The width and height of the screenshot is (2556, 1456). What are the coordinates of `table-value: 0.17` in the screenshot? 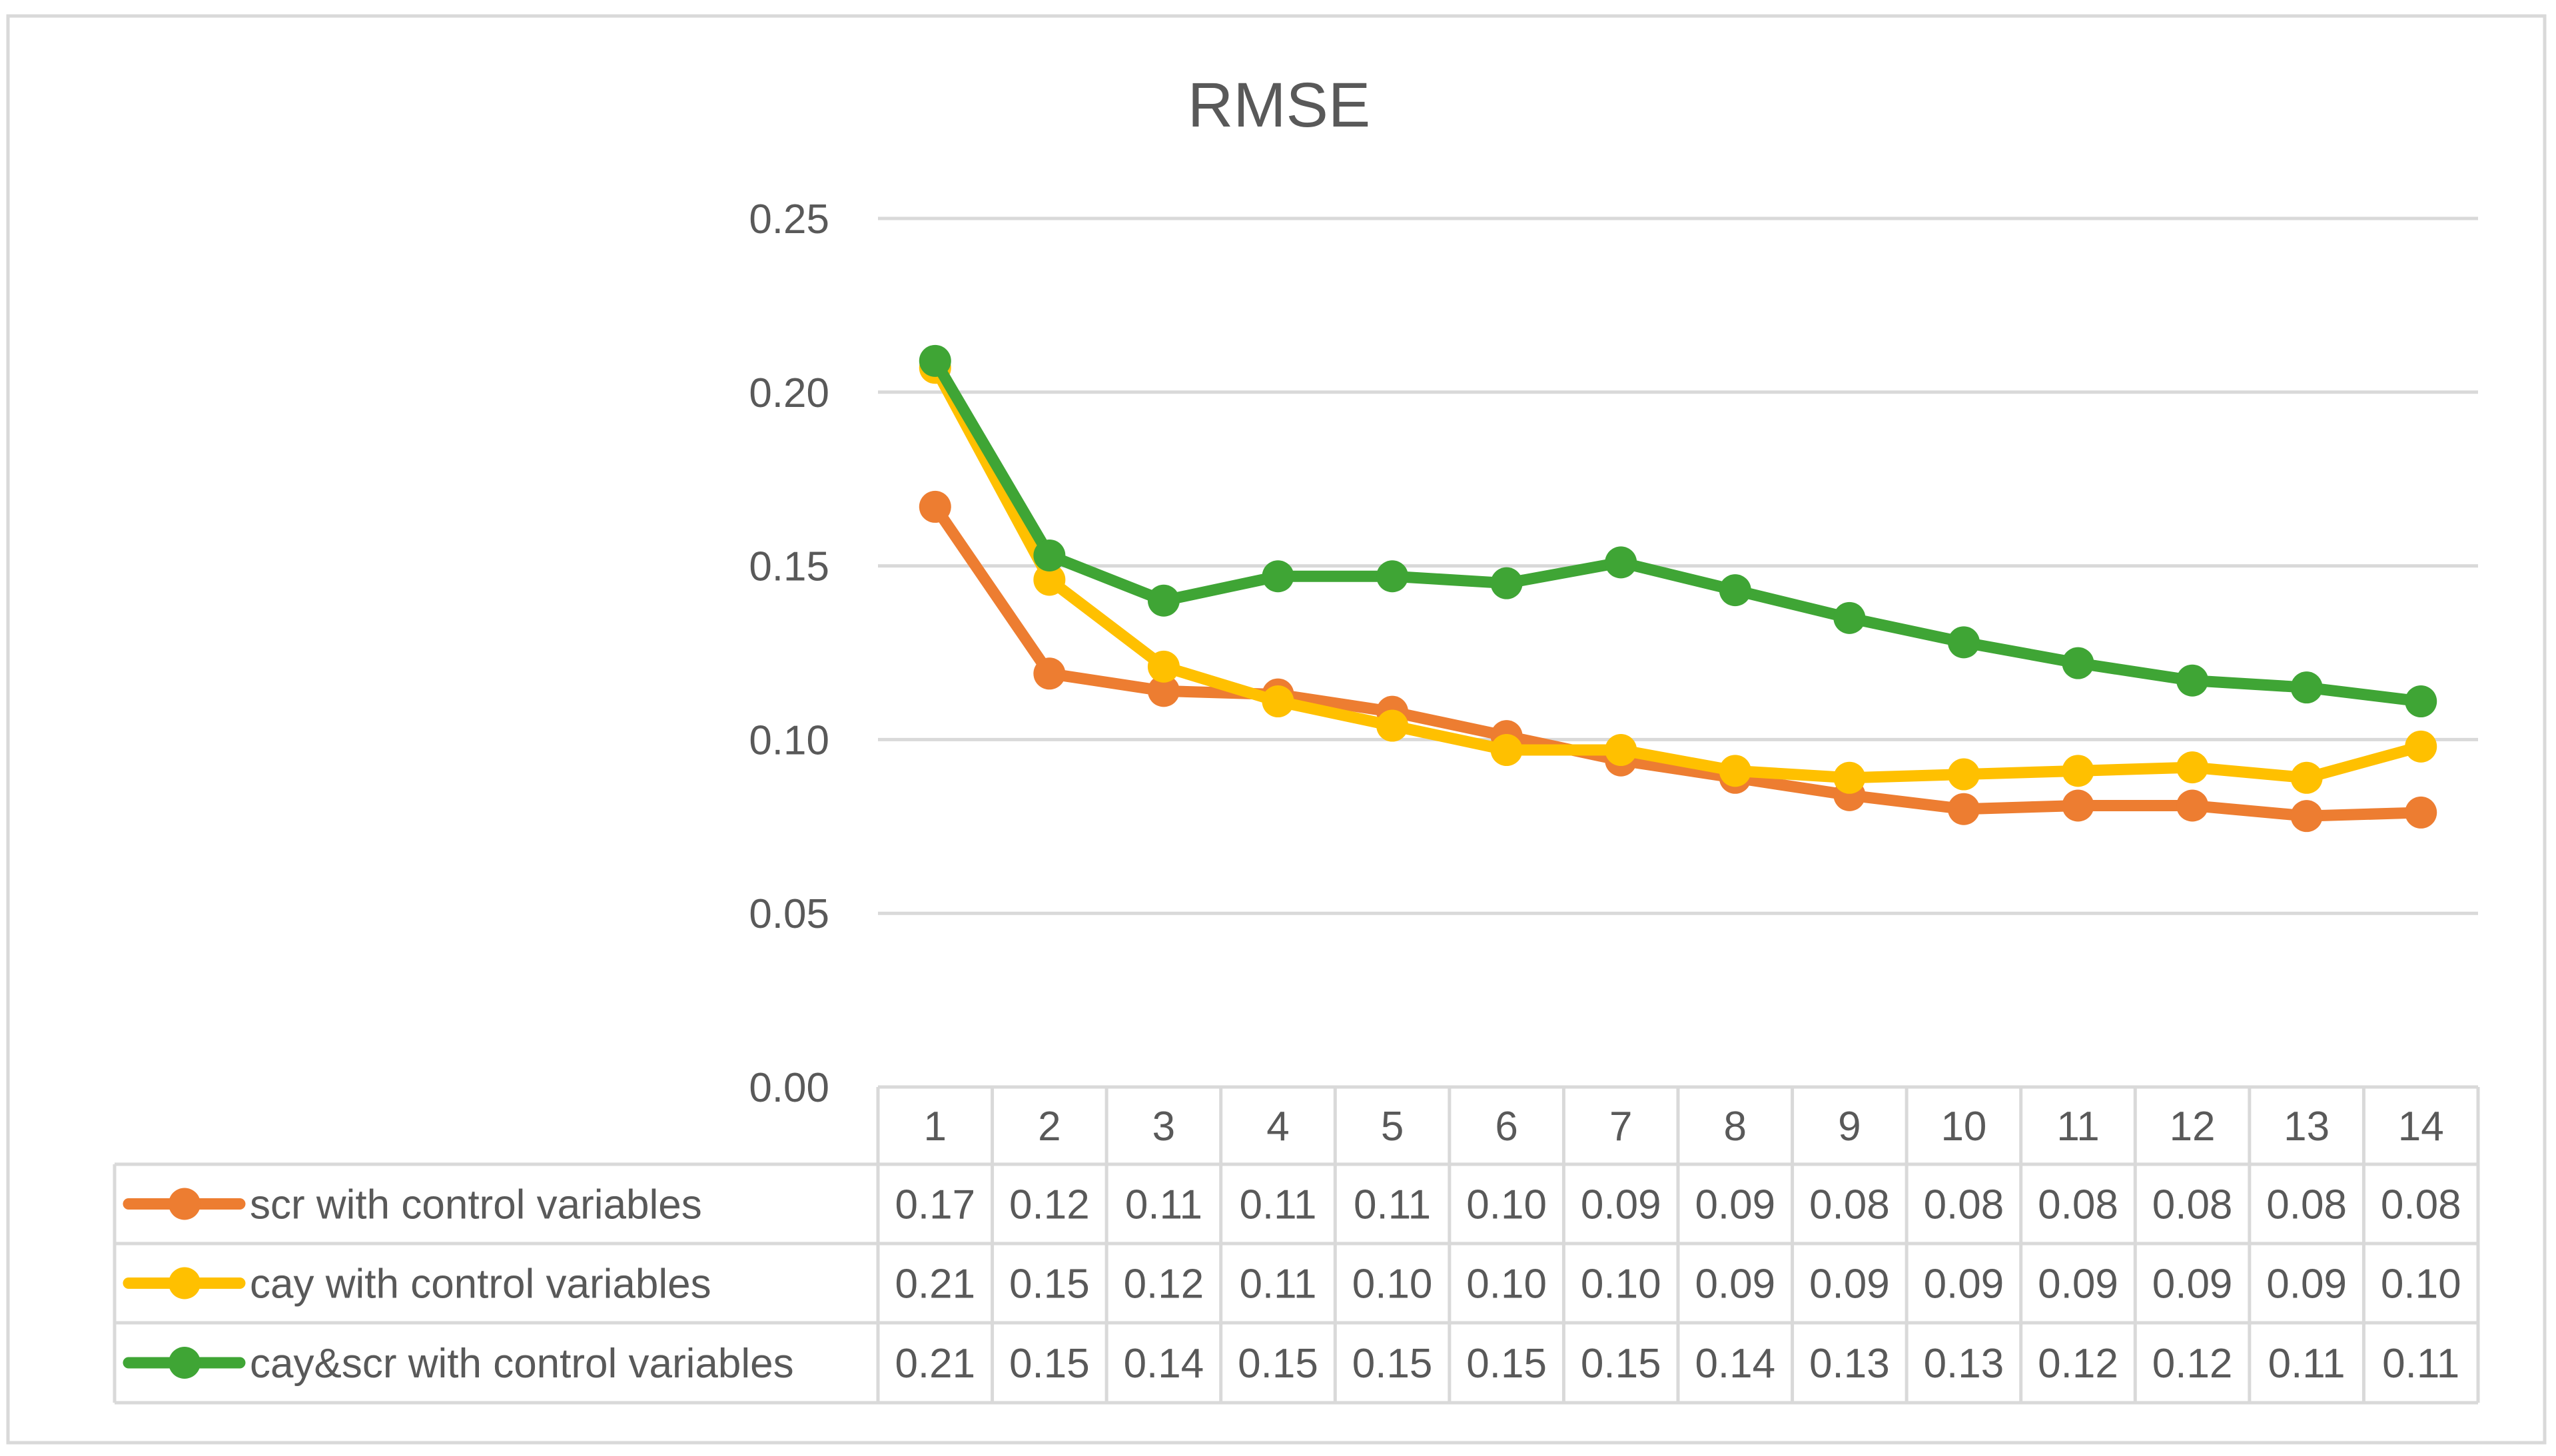 It's located at (935, 1205).